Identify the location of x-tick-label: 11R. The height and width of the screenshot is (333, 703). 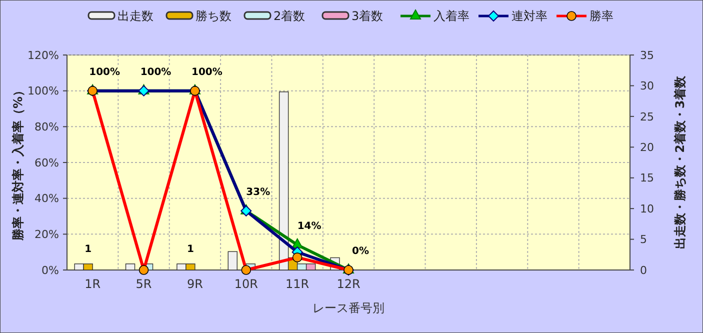
(298, 284).